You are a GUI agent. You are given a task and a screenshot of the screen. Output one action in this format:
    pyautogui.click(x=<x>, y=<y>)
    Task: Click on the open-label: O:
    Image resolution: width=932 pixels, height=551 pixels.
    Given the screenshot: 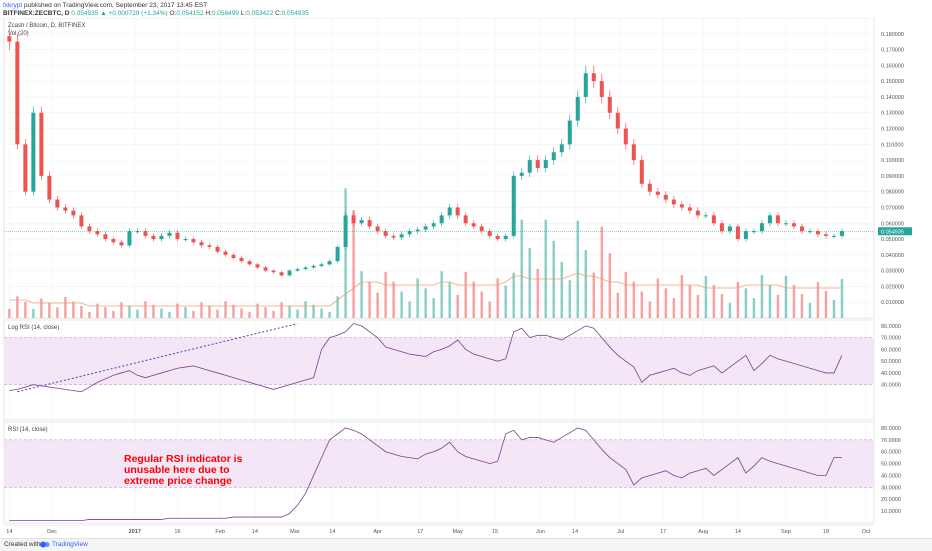 What is the action you would take?
    pyautogui.click(x=173, y=13)
    